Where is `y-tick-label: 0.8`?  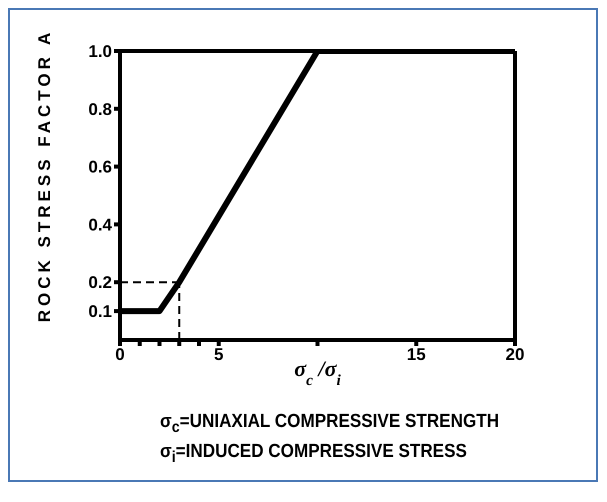
y-tick-label: 0.8 is located at coordinates (100, 109).